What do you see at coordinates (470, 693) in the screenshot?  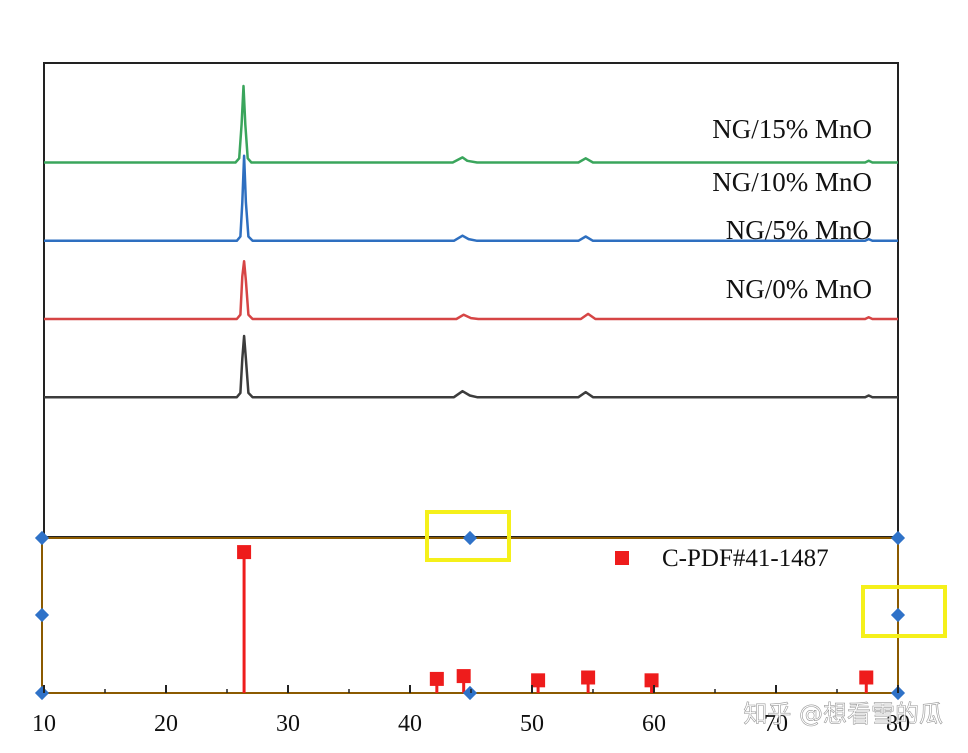 I see `resize-handle-bottom-center` at bounding box center [470, 693].